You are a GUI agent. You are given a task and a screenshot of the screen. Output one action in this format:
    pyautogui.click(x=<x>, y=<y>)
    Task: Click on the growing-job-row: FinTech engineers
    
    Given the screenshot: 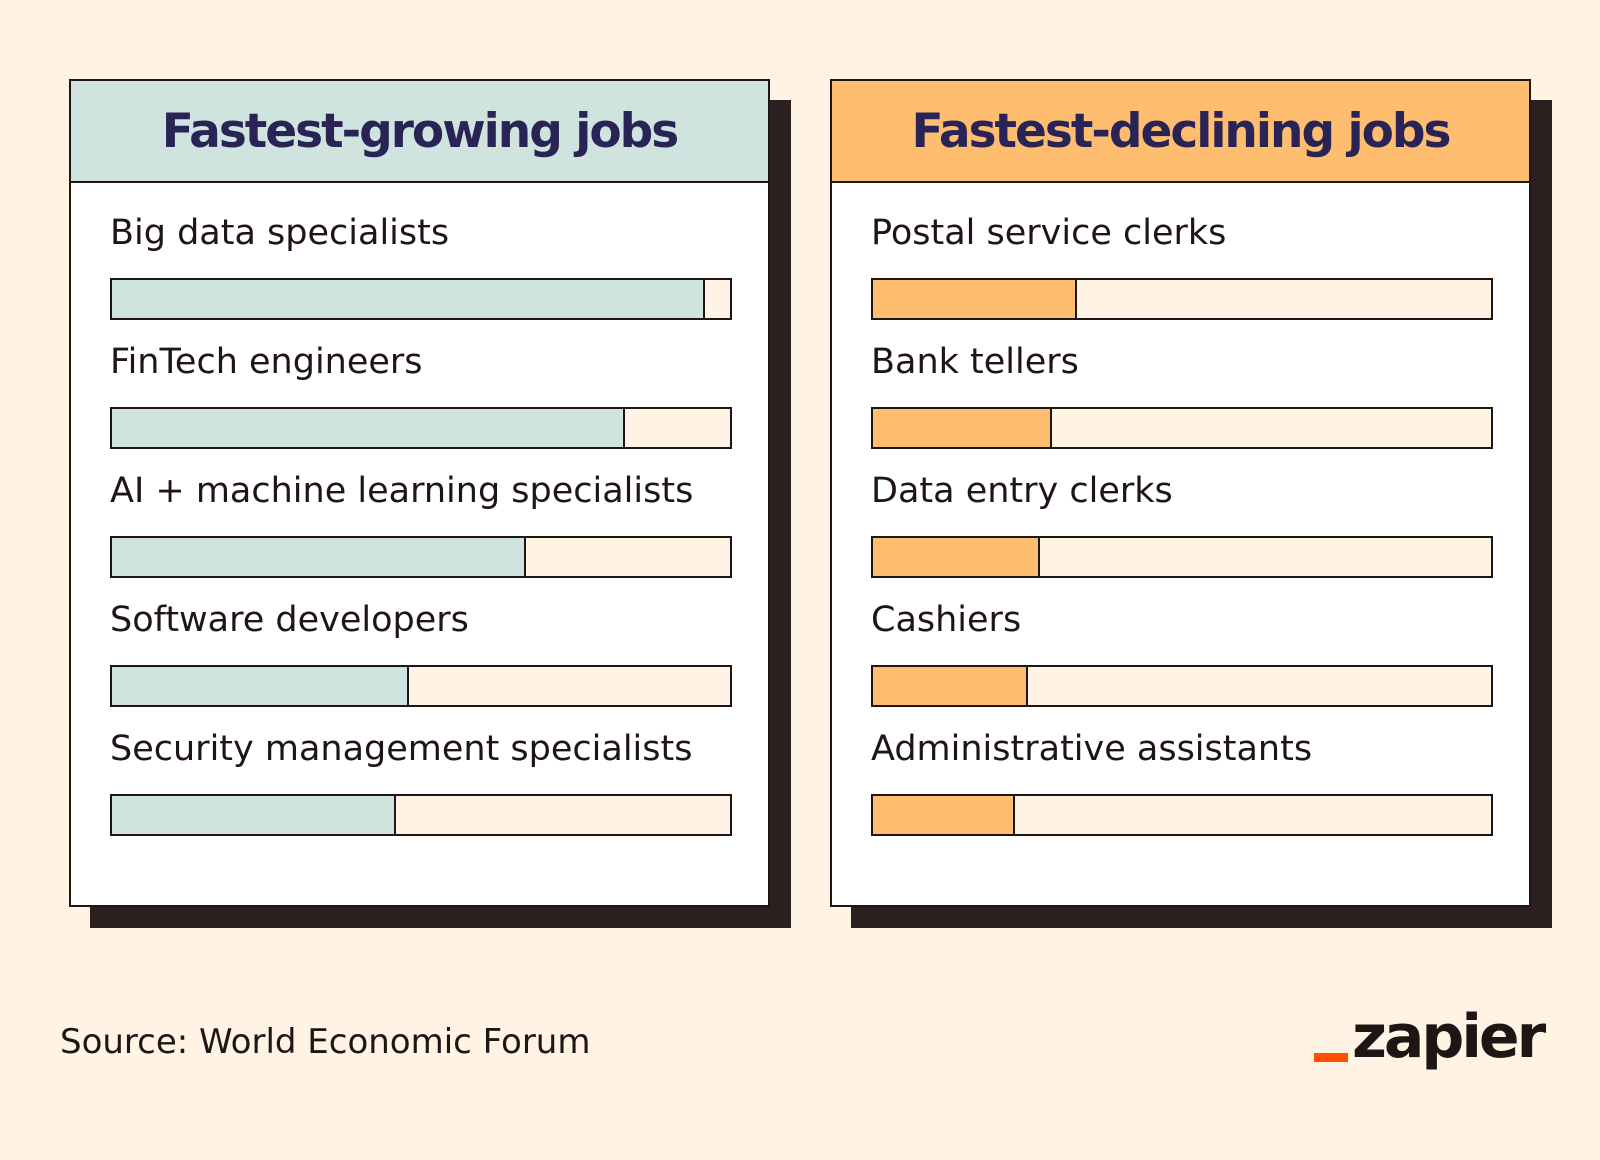 What is the action you would take?
    pyautogui.click(x=419, y=380)
    